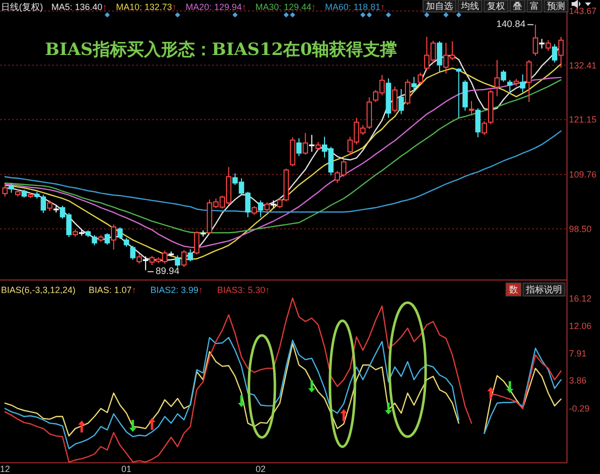  What do you see at coordinates (5, 469) in the screenshot?
I see `x-tick-label: 12` at bounding box center [5, 469].